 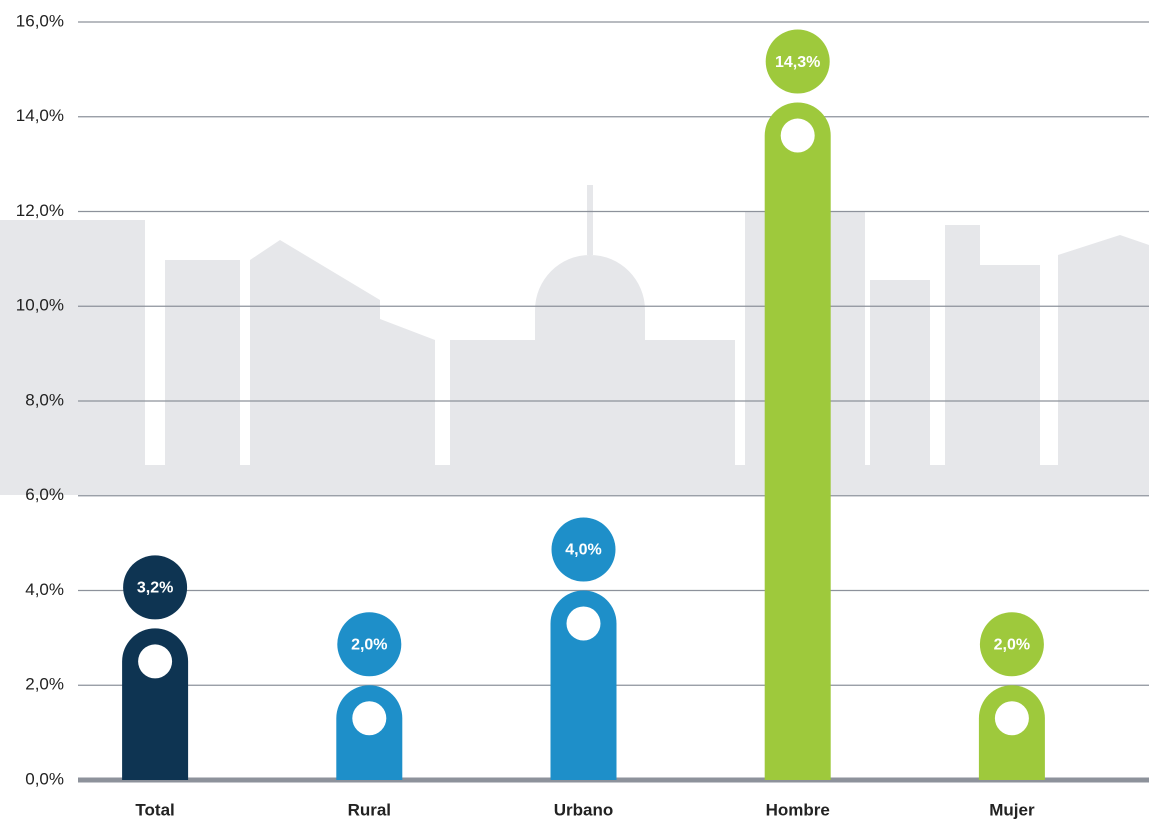 What do you see at coordinates (40, 305) in the screenshot?
I see `y-tick-label: 10,0%` at bounding box center [40, 305].